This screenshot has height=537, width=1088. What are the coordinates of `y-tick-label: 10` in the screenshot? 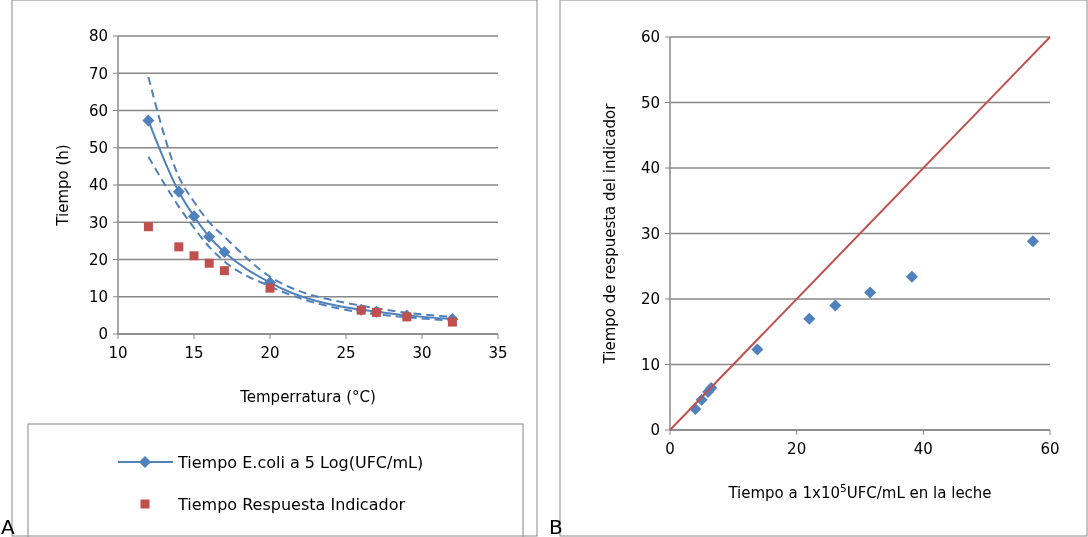 It's located at (98, 297).